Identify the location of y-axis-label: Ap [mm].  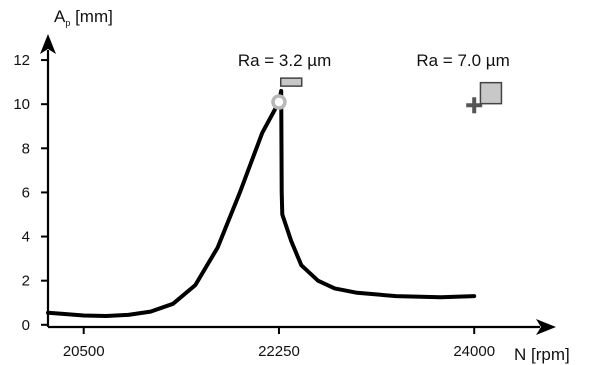
(83, 17).